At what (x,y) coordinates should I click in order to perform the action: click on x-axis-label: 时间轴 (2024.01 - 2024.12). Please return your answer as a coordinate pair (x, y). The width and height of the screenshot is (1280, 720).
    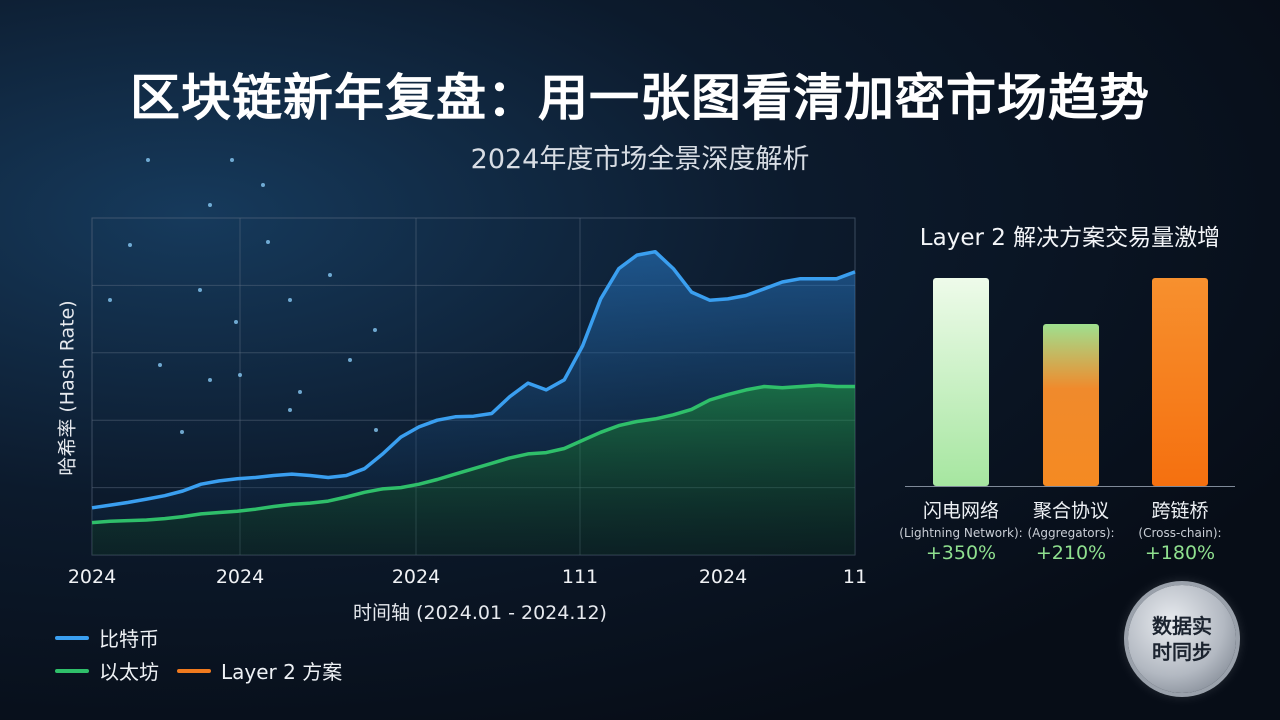
    Looking at the image, I should click on (480, 613).